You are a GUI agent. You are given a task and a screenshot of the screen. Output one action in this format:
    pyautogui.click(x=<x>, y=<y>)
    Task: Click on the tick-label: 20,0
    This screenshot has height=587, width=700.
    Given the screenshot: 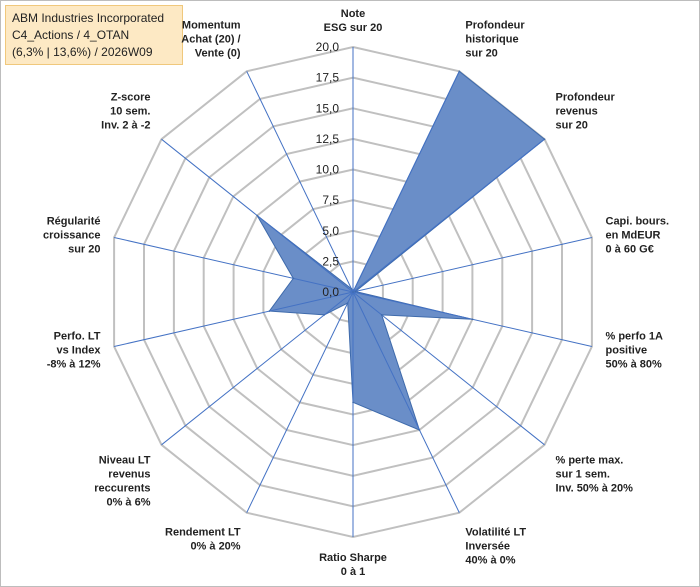 What is the action you would take?
    pyautogui.click(x=328, y=47)
    